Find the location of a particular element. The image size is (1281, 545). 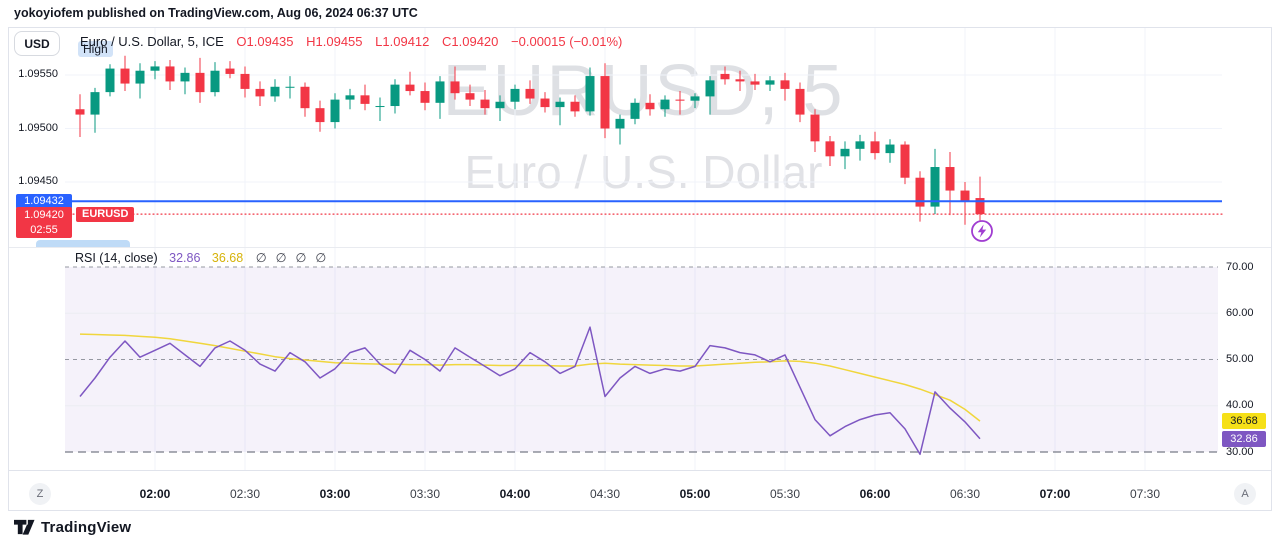

high-tooltip: High is located at coordinates (95, 49).